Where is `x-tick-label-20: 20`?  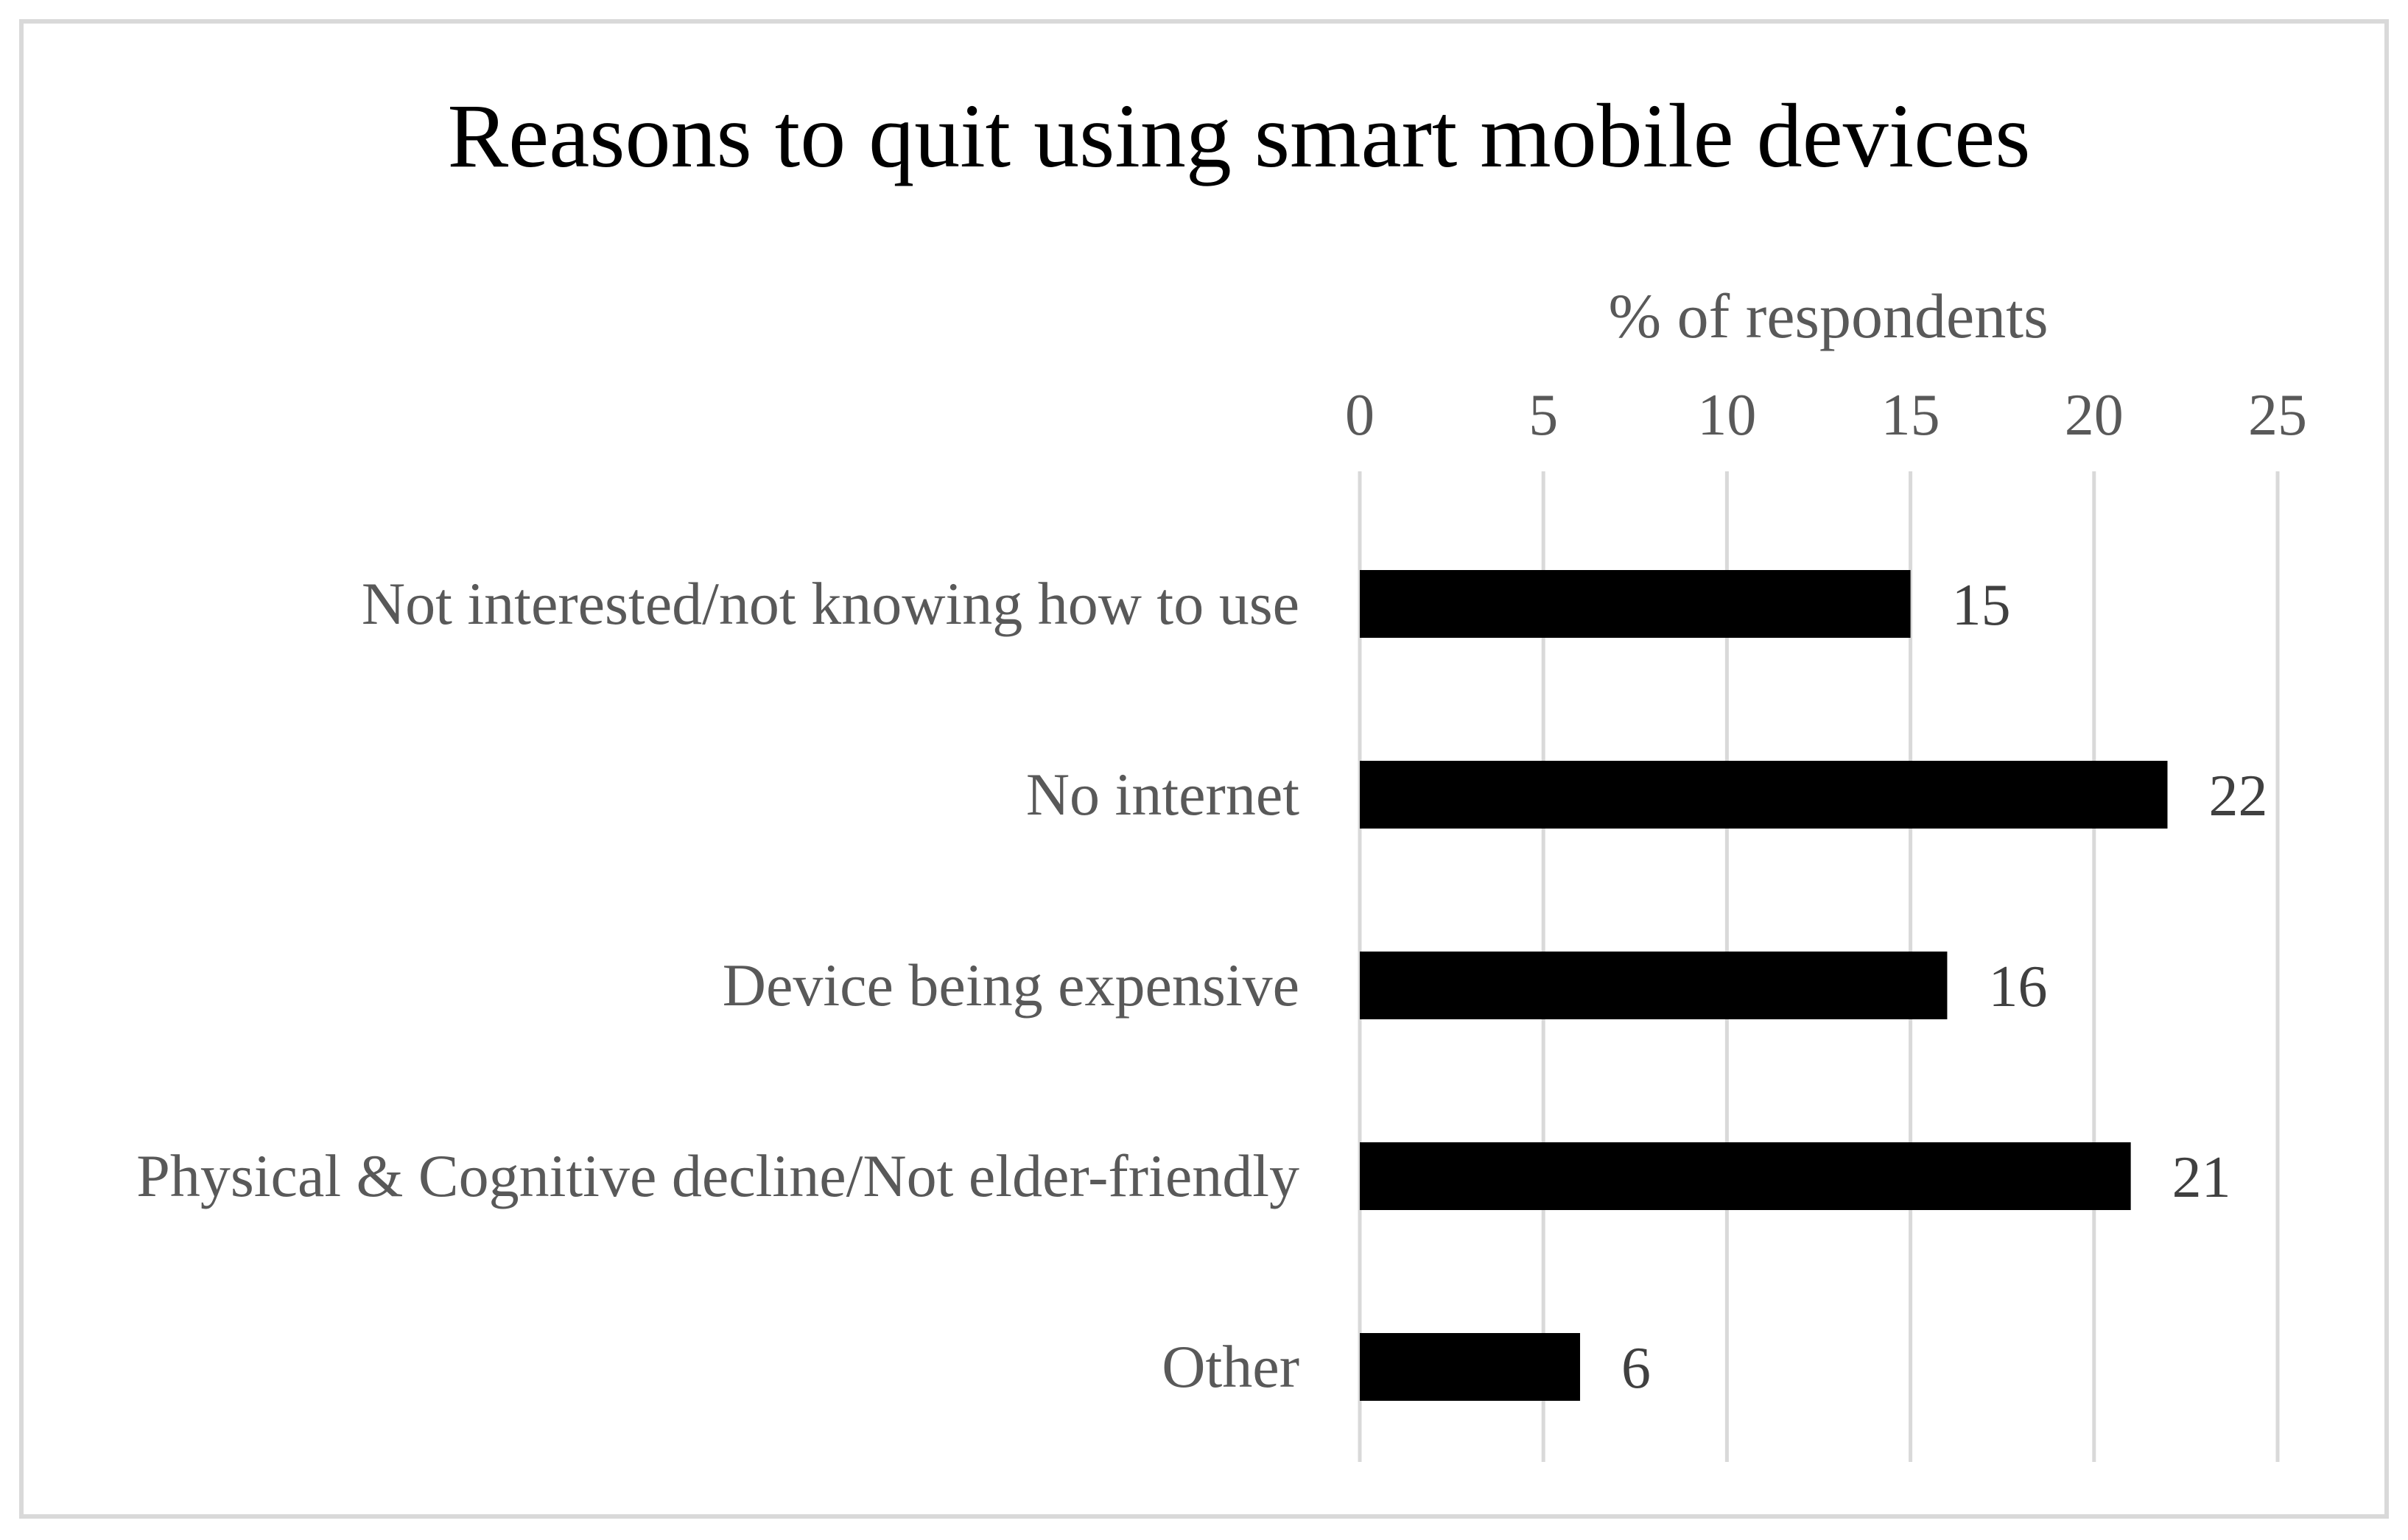 x-tick-label-20: 20 is located at coordinates (2094, 415).